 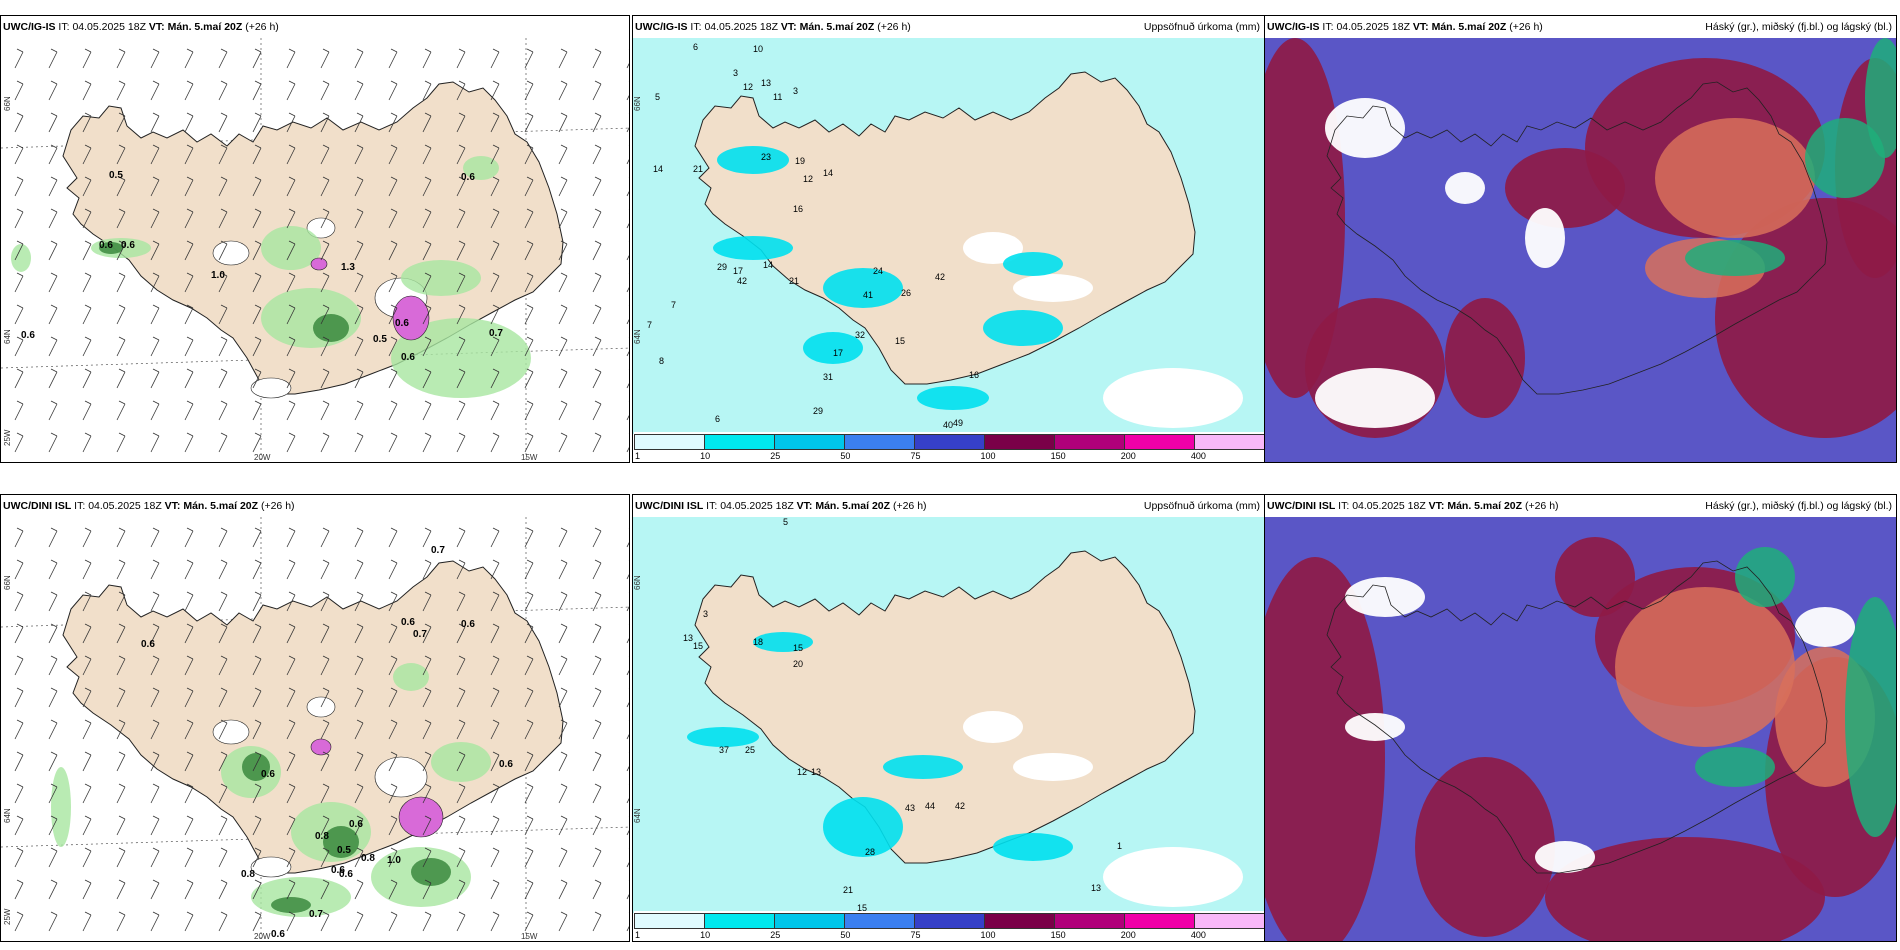 I want to click on precip-value-label: 43, so click(x=910, y=808).